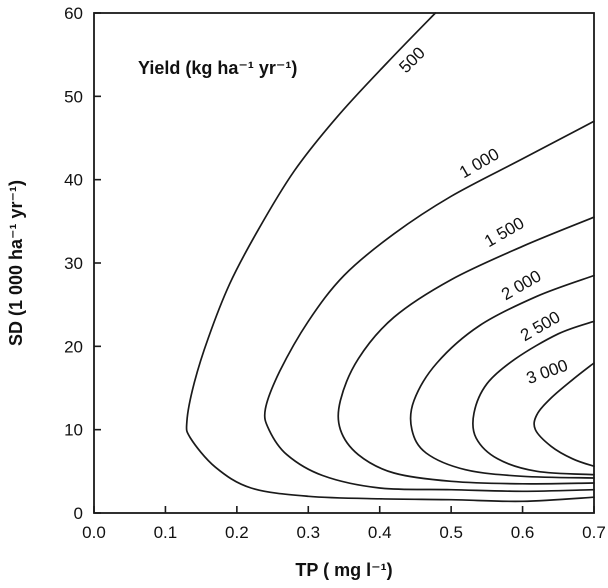  What do you see at coordinates (343, 570) in the screenshot?
I see `x-axis-title: TP ( mg l⁻¹)` at bounding box center [343, 570].